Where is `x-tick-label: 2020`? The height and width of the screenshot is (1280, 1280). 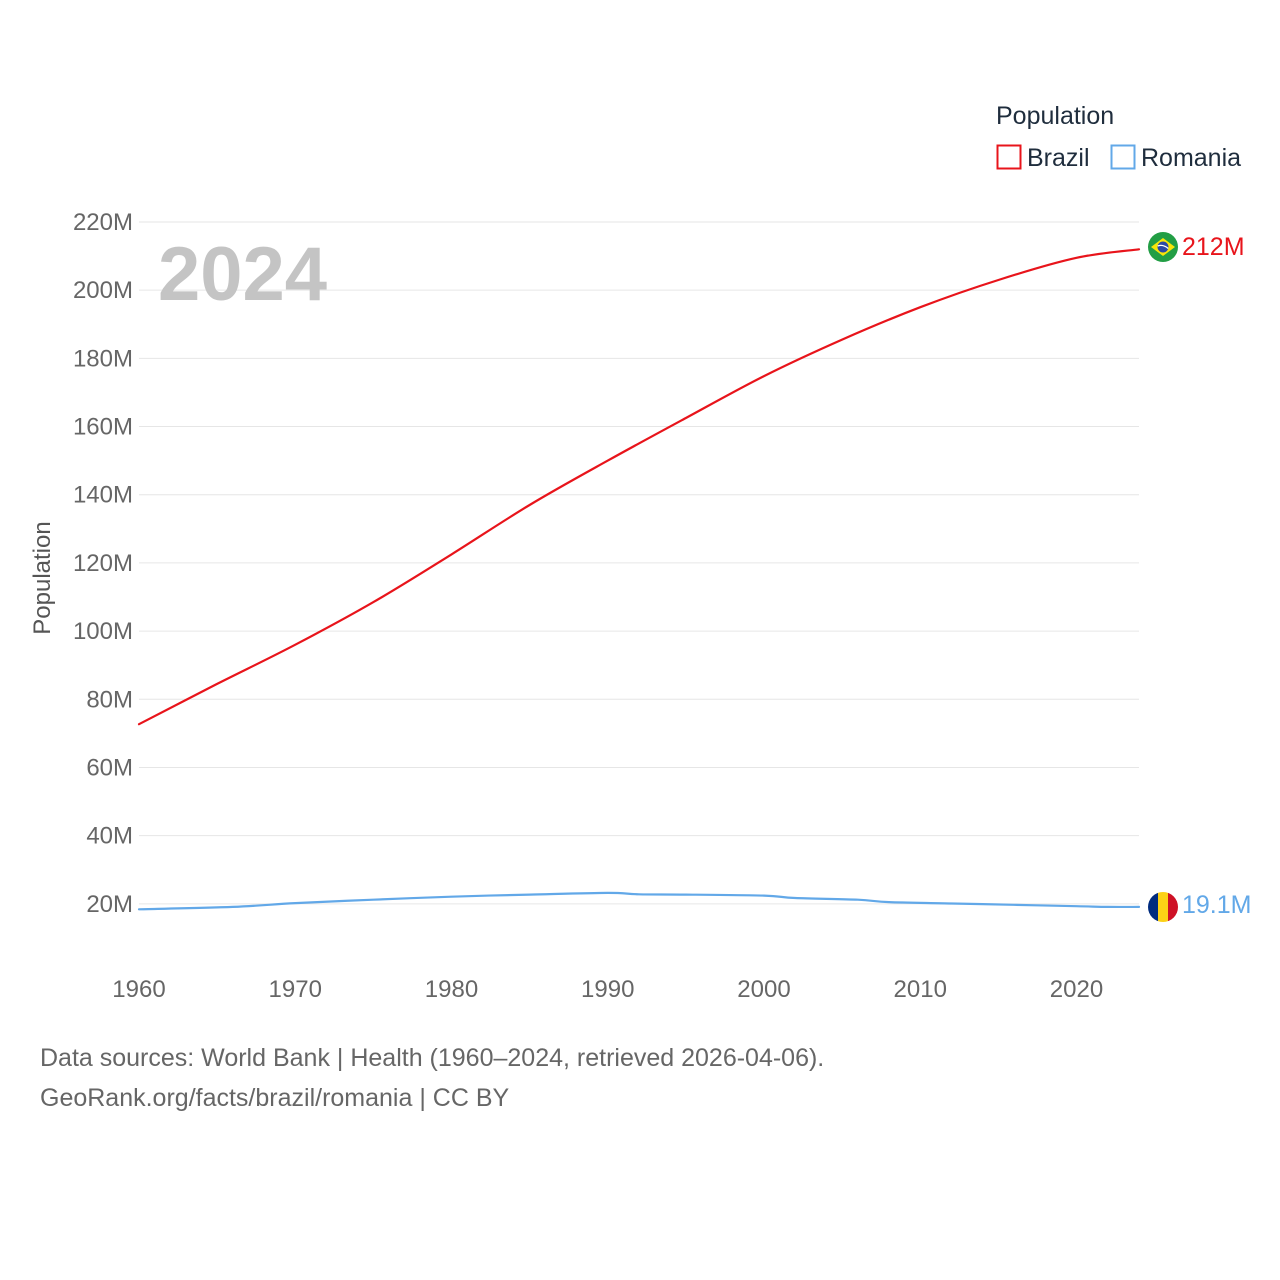 x-tick-label: 2020 is located at coordinates (1076, 989).